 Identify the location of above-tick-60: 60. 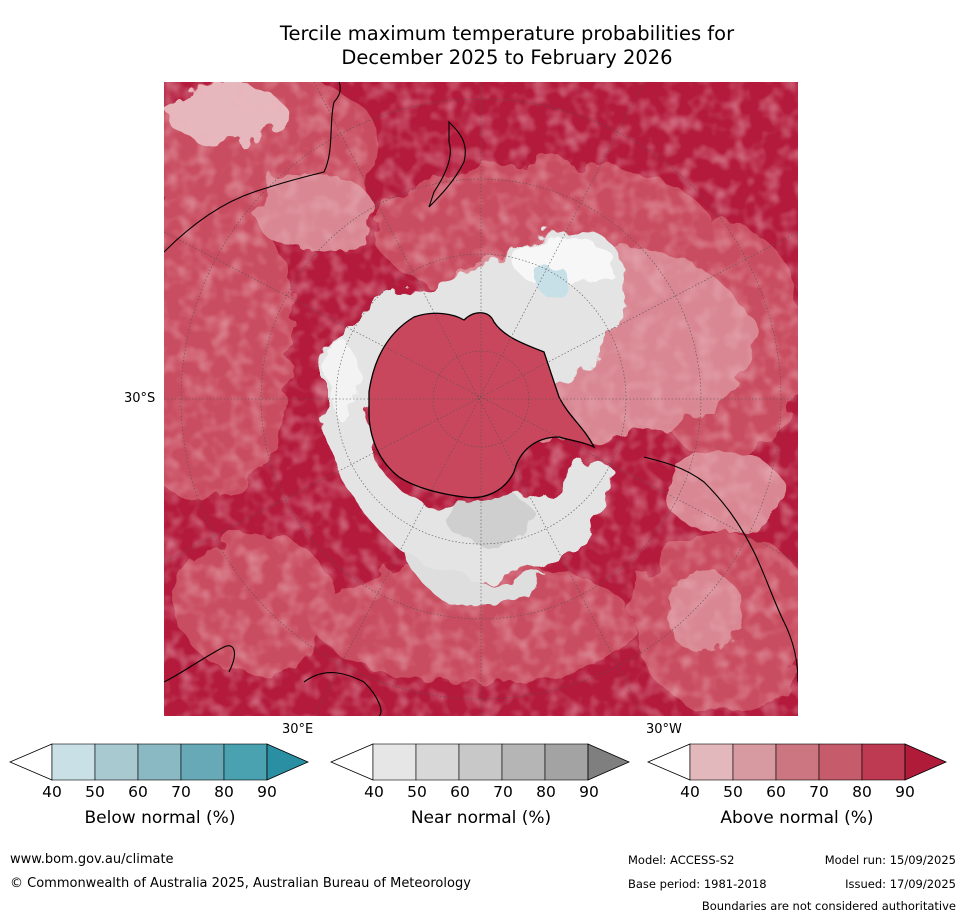
(776, 792).